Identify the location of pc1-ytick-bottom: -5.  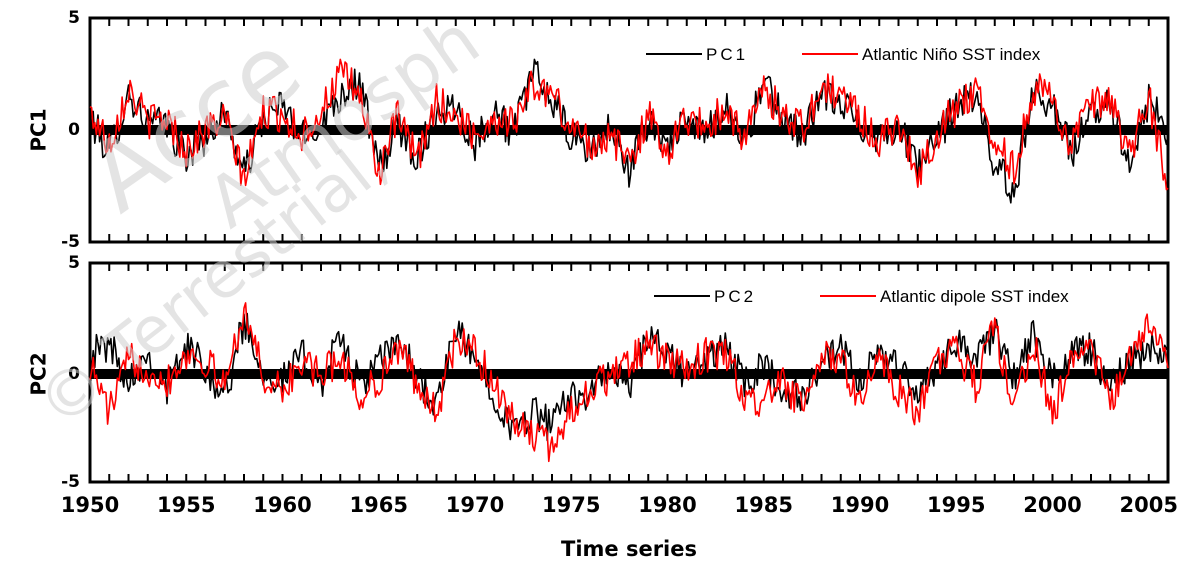
(70, 242).